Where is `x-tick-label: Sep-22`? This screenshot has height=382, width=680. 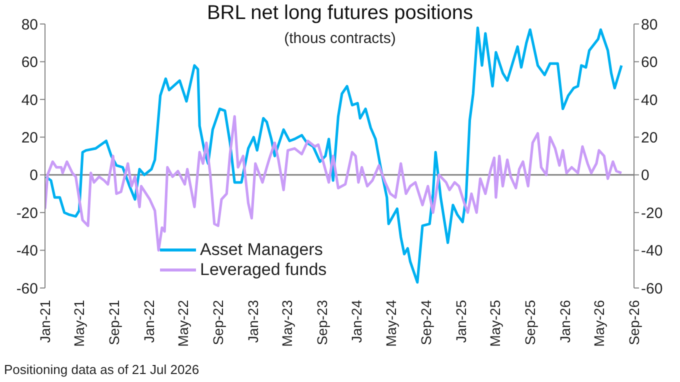 x-tick-label: Sep-22 is located at coordinates (218, 323).